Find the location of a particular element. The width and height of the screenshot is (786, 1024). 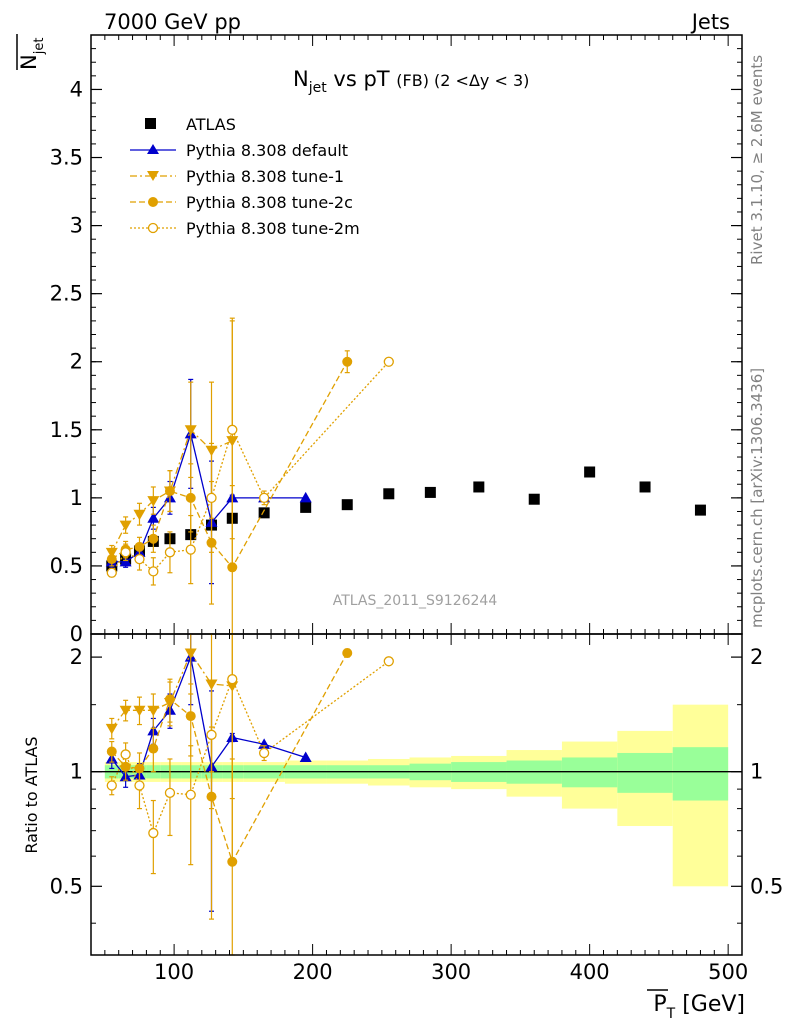

legend-marker-tune2m is located at coordinates (153, 228).